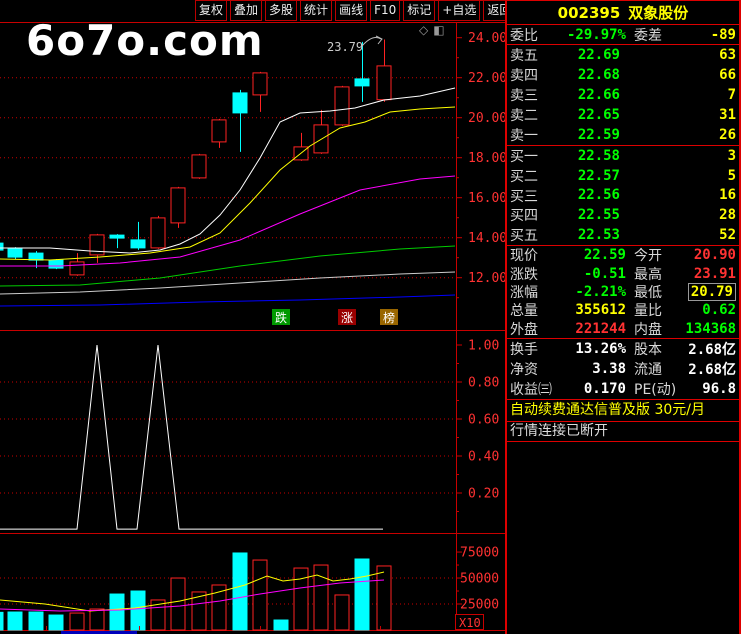 The height and width of the screenshot is (634, 741). What do you see at coordinates (524, 369) in the screenshot?
I see `stat-label: 净资` at bounding box center [524, 369].